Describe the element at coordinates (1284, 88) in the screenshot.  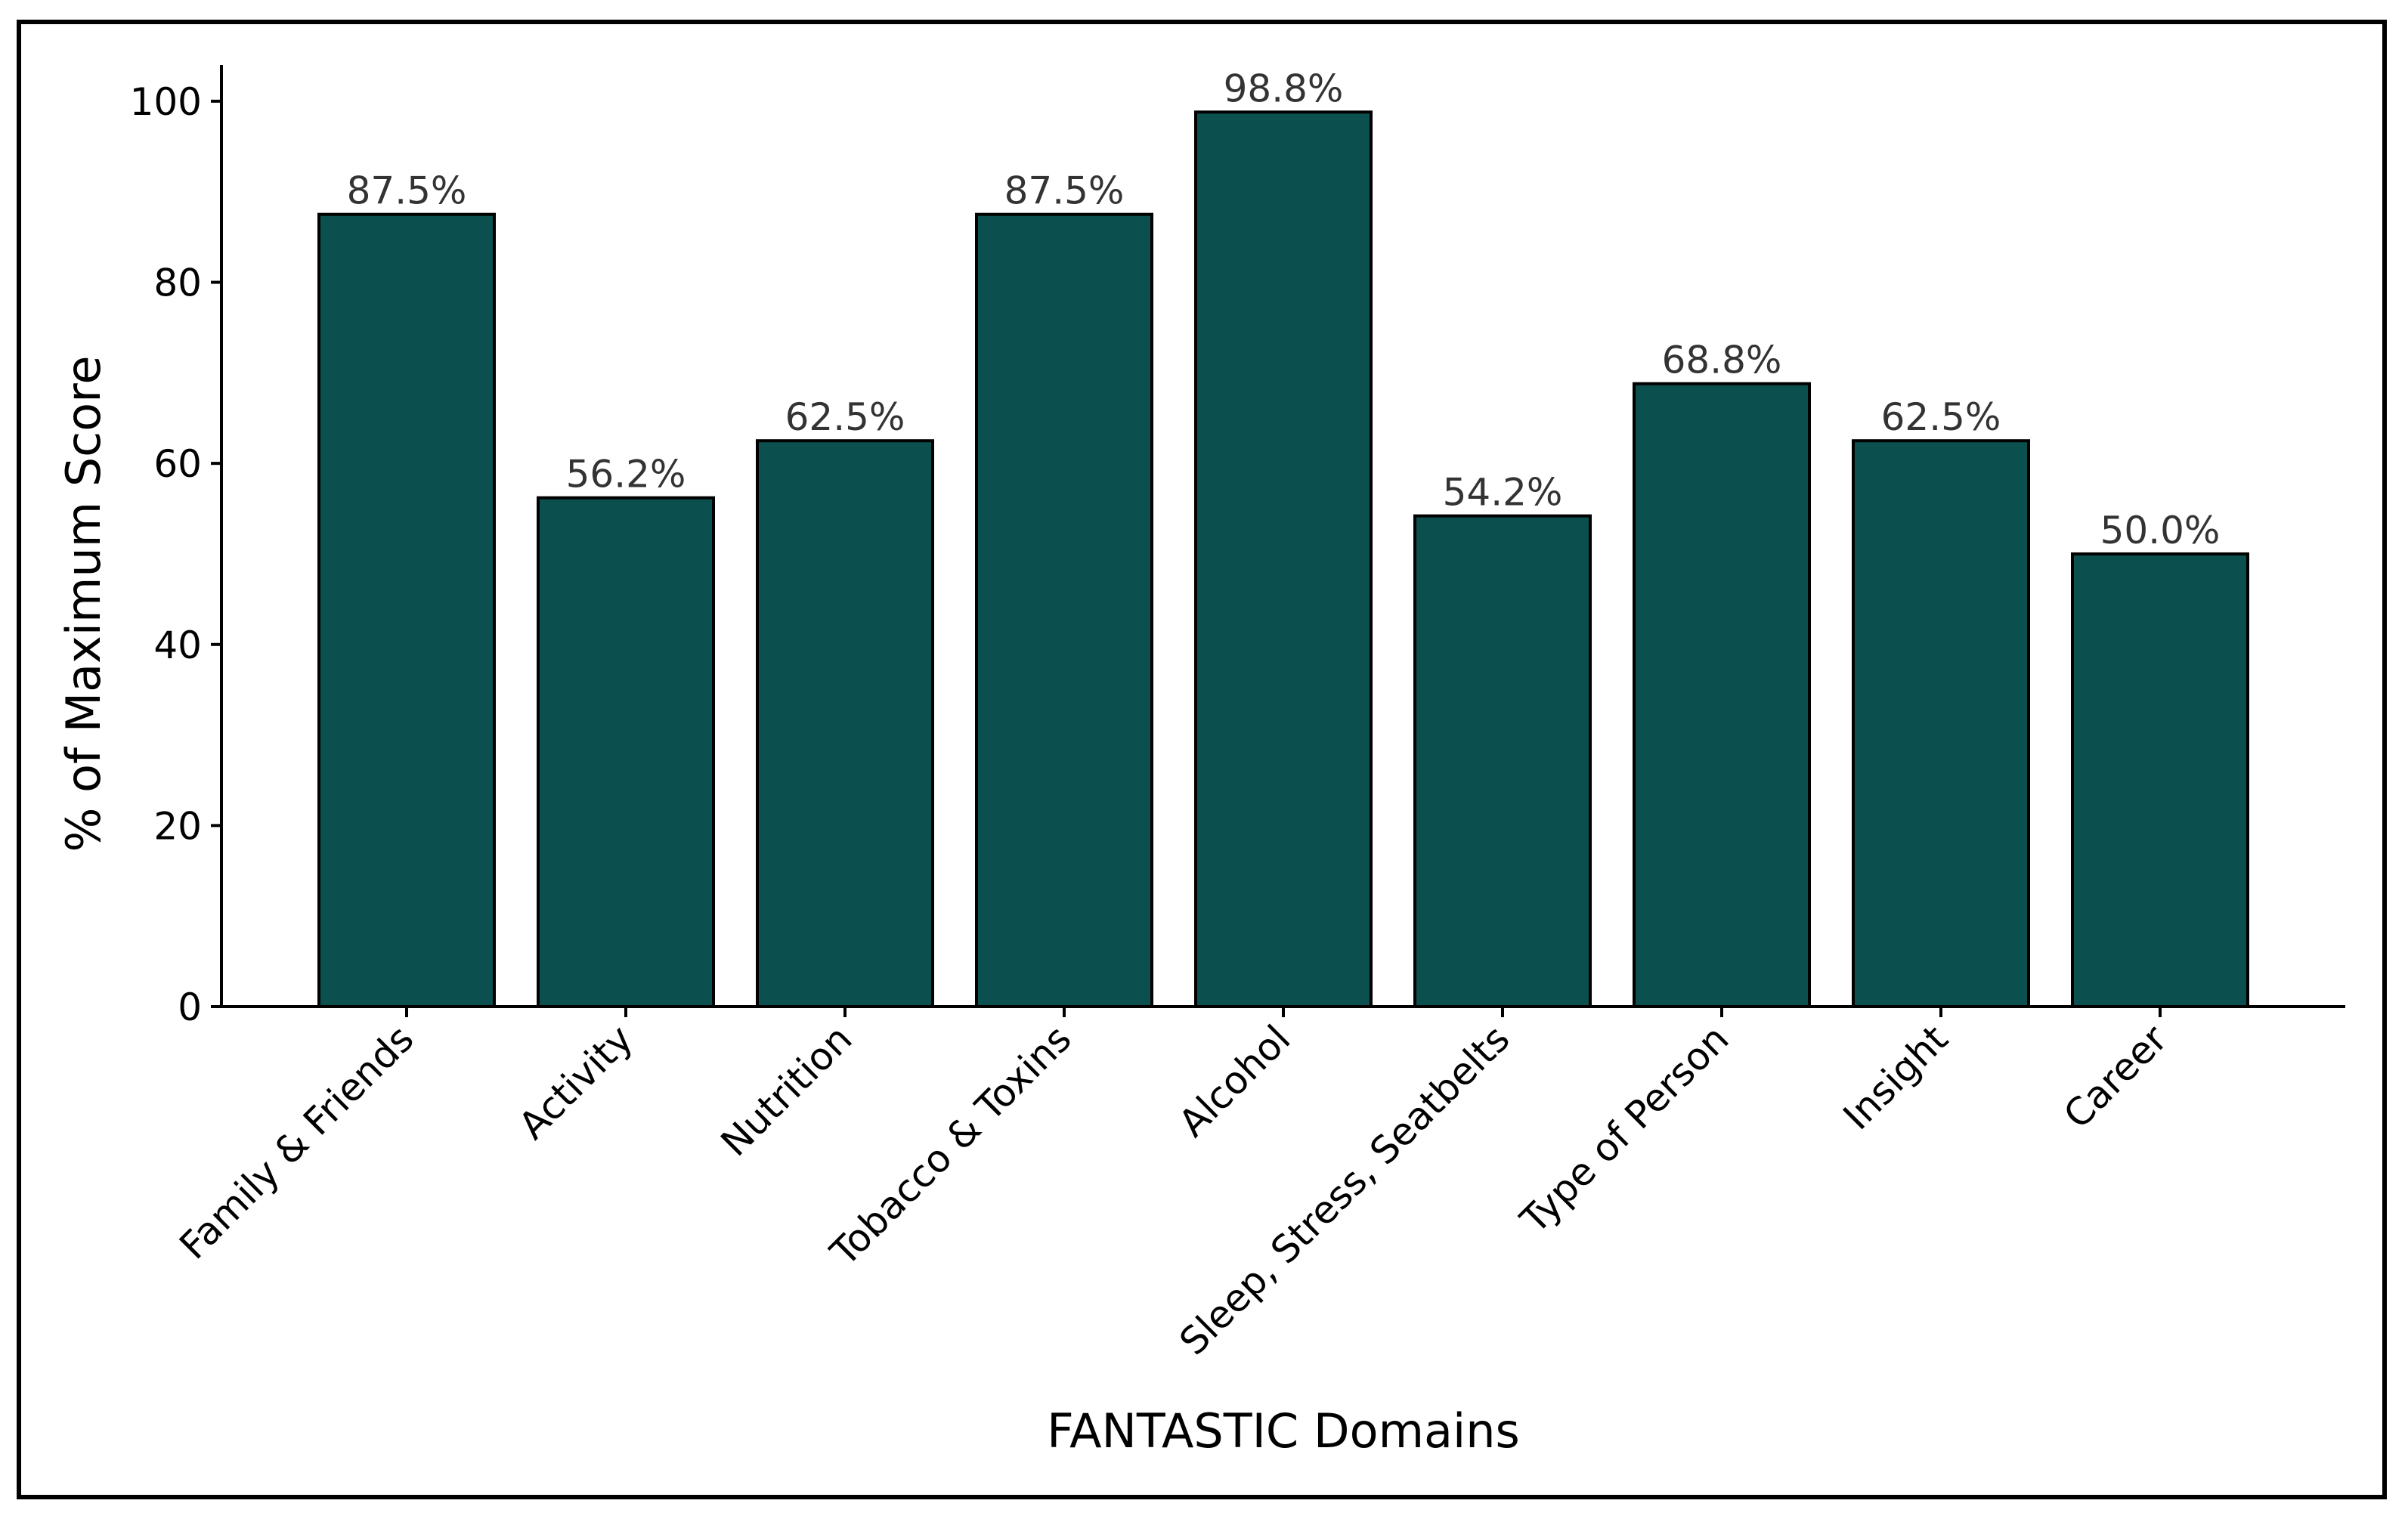
I see `data-label: 98.8%` at that location.